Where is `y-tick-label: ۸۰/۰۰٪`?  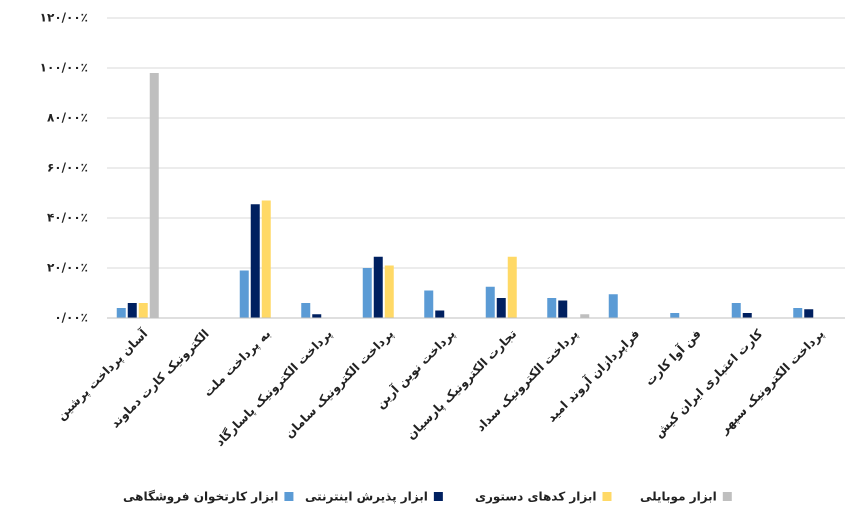
y-tick-label: ۸۰/۰۰٪ is located at coordinates (67, 118).